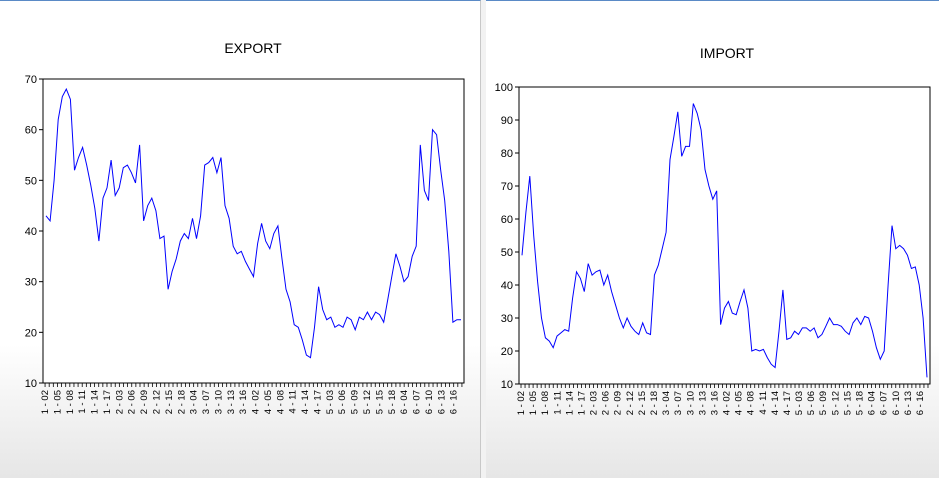  What do you see at coordinates (507, 154) in the screenshot?
I see `import-y-tick-label: 80` at bounding box center [507, 154].